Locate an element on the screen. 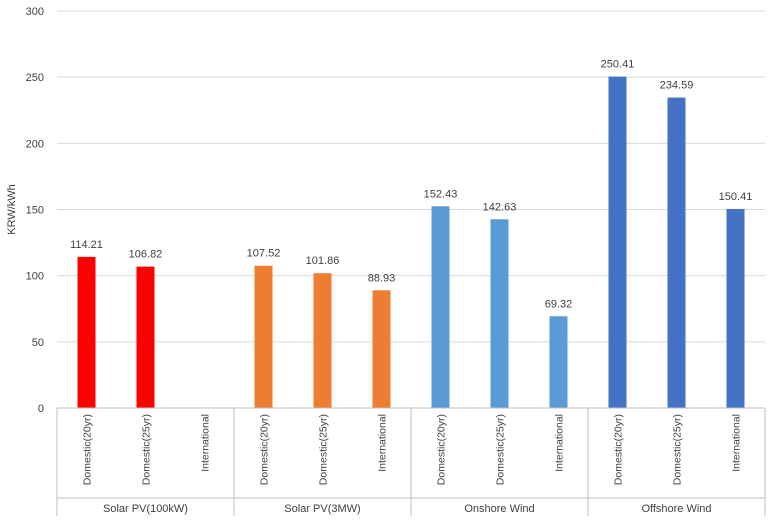  data-label: 107.52 is located at coordinates (264, 254).